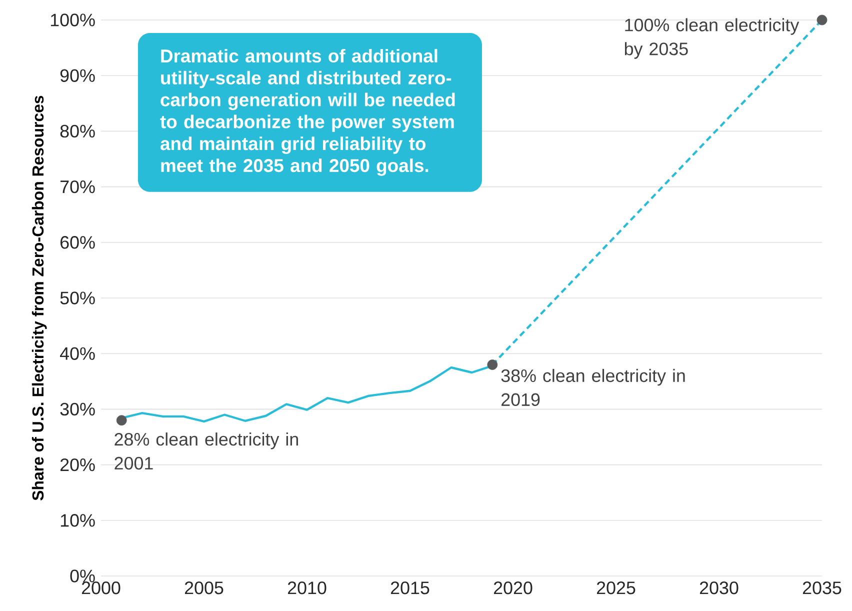  I want to click on y-axis-title: Share of U.S. Electricity from Zero-Carbon Resources, so click(39, 298).